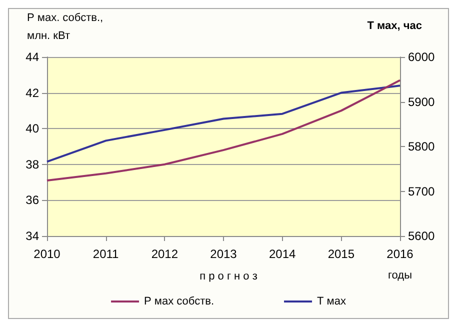 This screenshot has width=457, height=327. What do you see at coordinates (422, 191) in the screenshot?
I see `y2-tick-label: 5700` at bounding box center [422, 191].